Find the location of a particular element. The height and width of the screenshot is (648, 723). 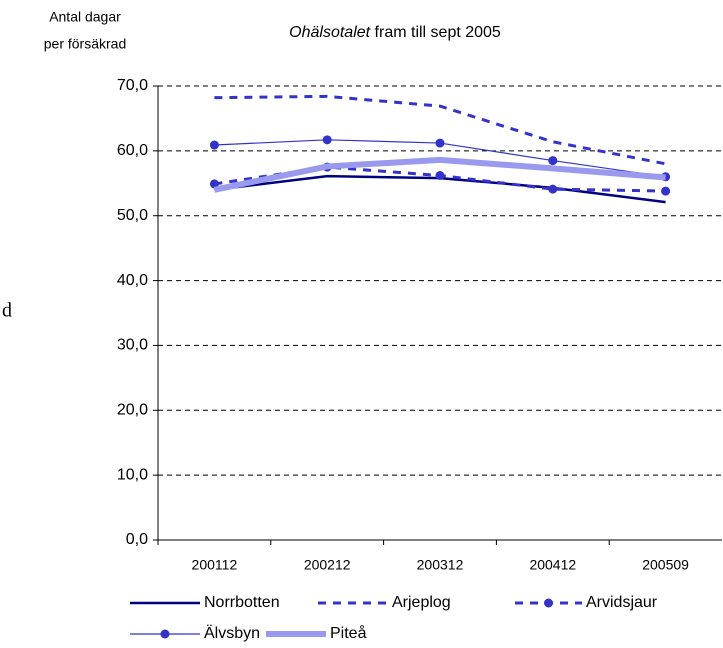

title-part: fram till sept 2005 is located at coordinates (438, 32).